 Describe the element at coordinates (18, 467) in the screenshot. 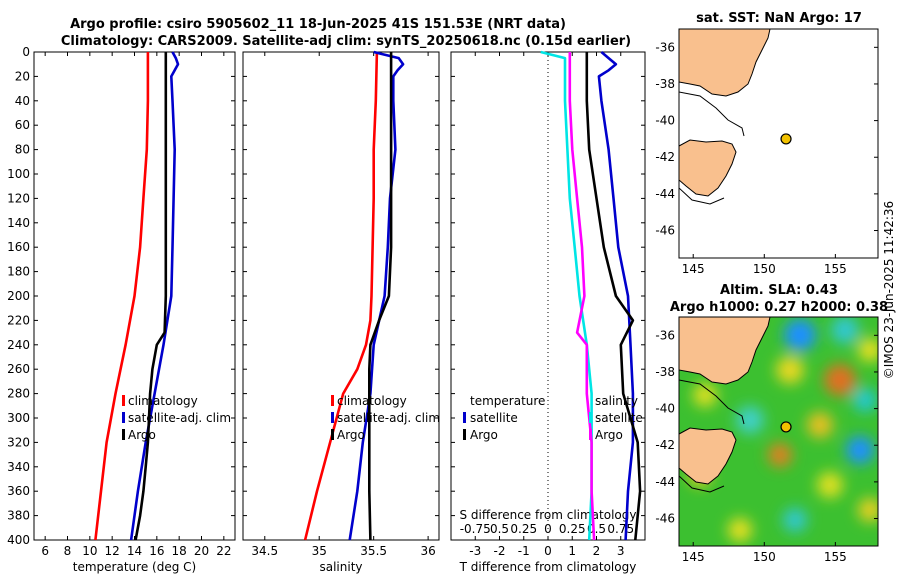

I see `y-tick-label: 340` at that location.